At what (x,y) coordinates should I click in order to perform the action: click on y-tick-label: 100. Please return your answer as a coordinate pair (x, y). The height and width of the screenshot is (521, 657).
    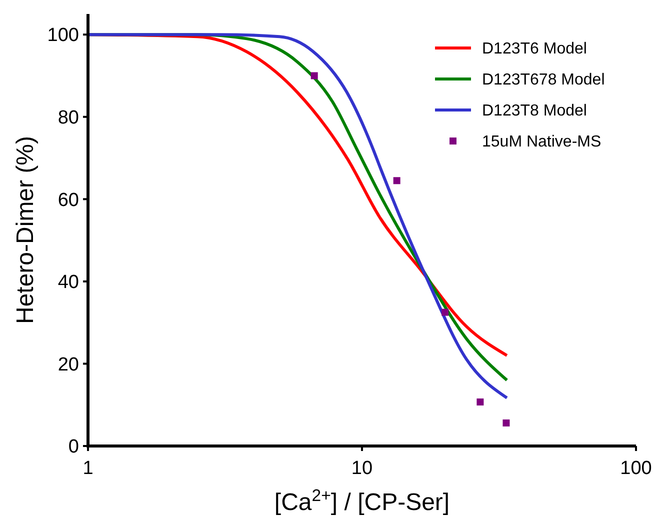
    Looking at the image, I should click on (63, 35).